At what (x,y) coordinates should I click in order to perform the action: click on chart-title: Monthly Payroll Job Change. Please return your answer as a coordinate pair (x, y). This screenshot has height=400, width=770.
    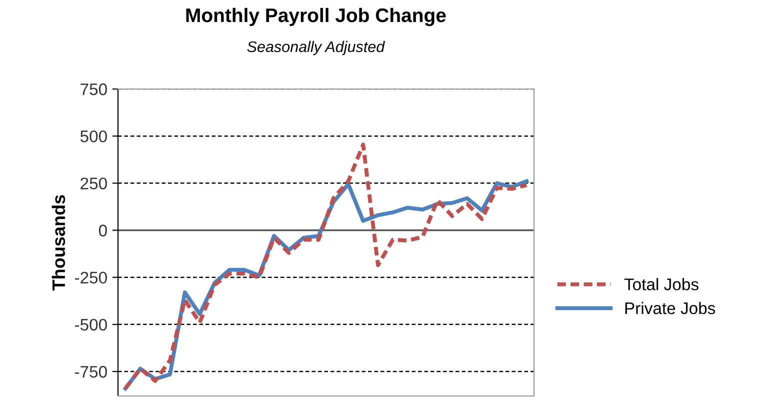
    Looking at the image, I should click on (316, 17).